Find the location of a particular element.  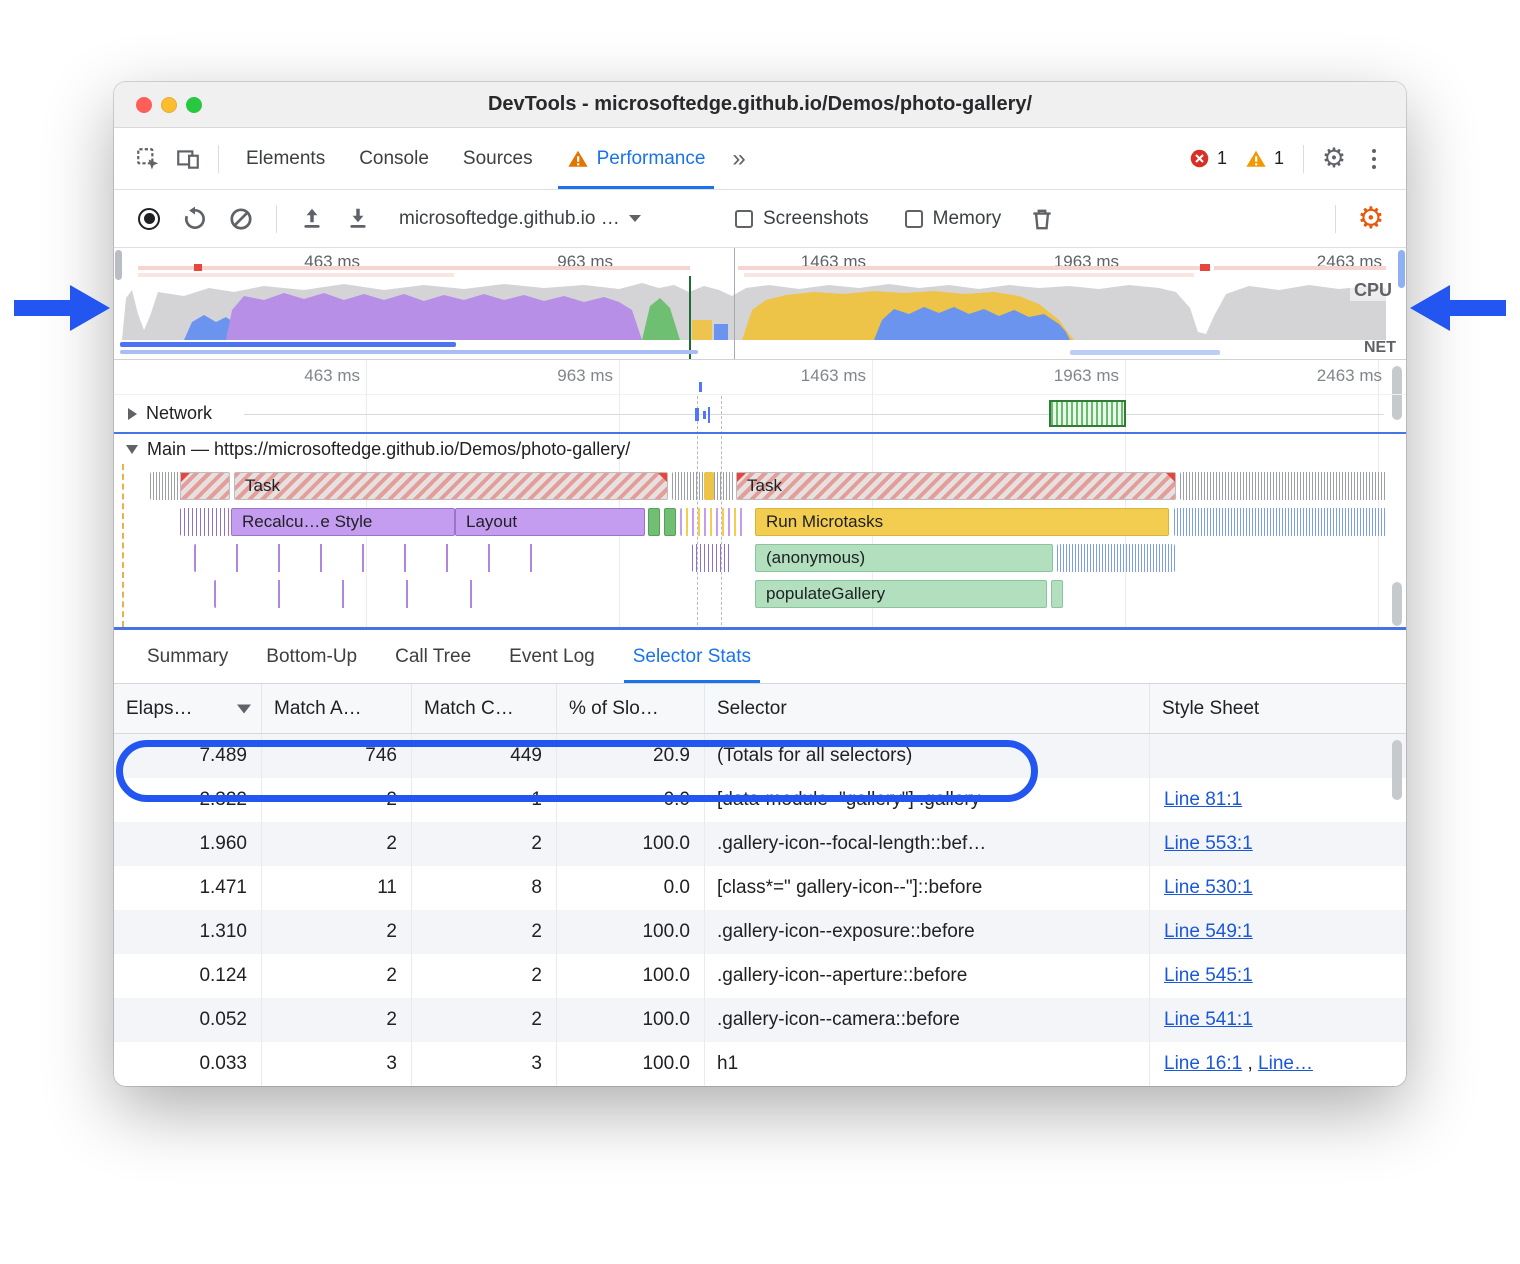

capture-settings-button: ⚙ is located at coordinates (1371, 219).